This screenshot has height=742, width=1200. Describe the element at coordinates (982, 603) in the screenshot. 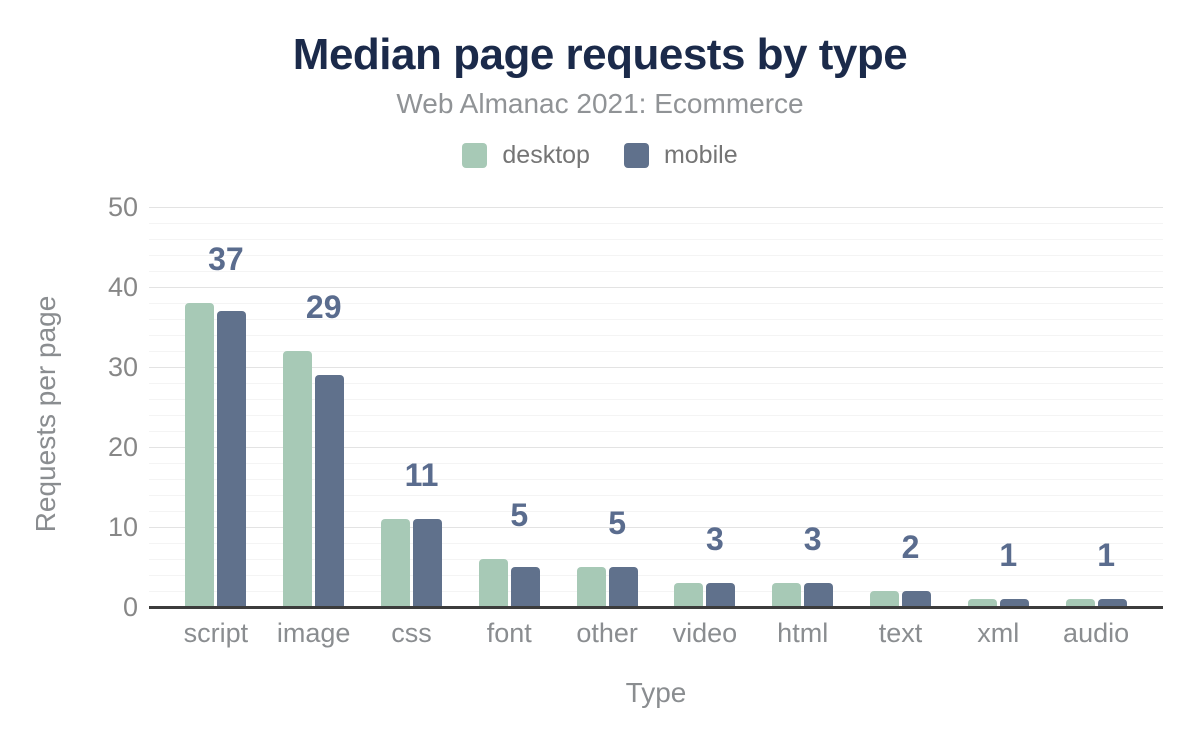

I see `bar-desktop-xml` at that location.